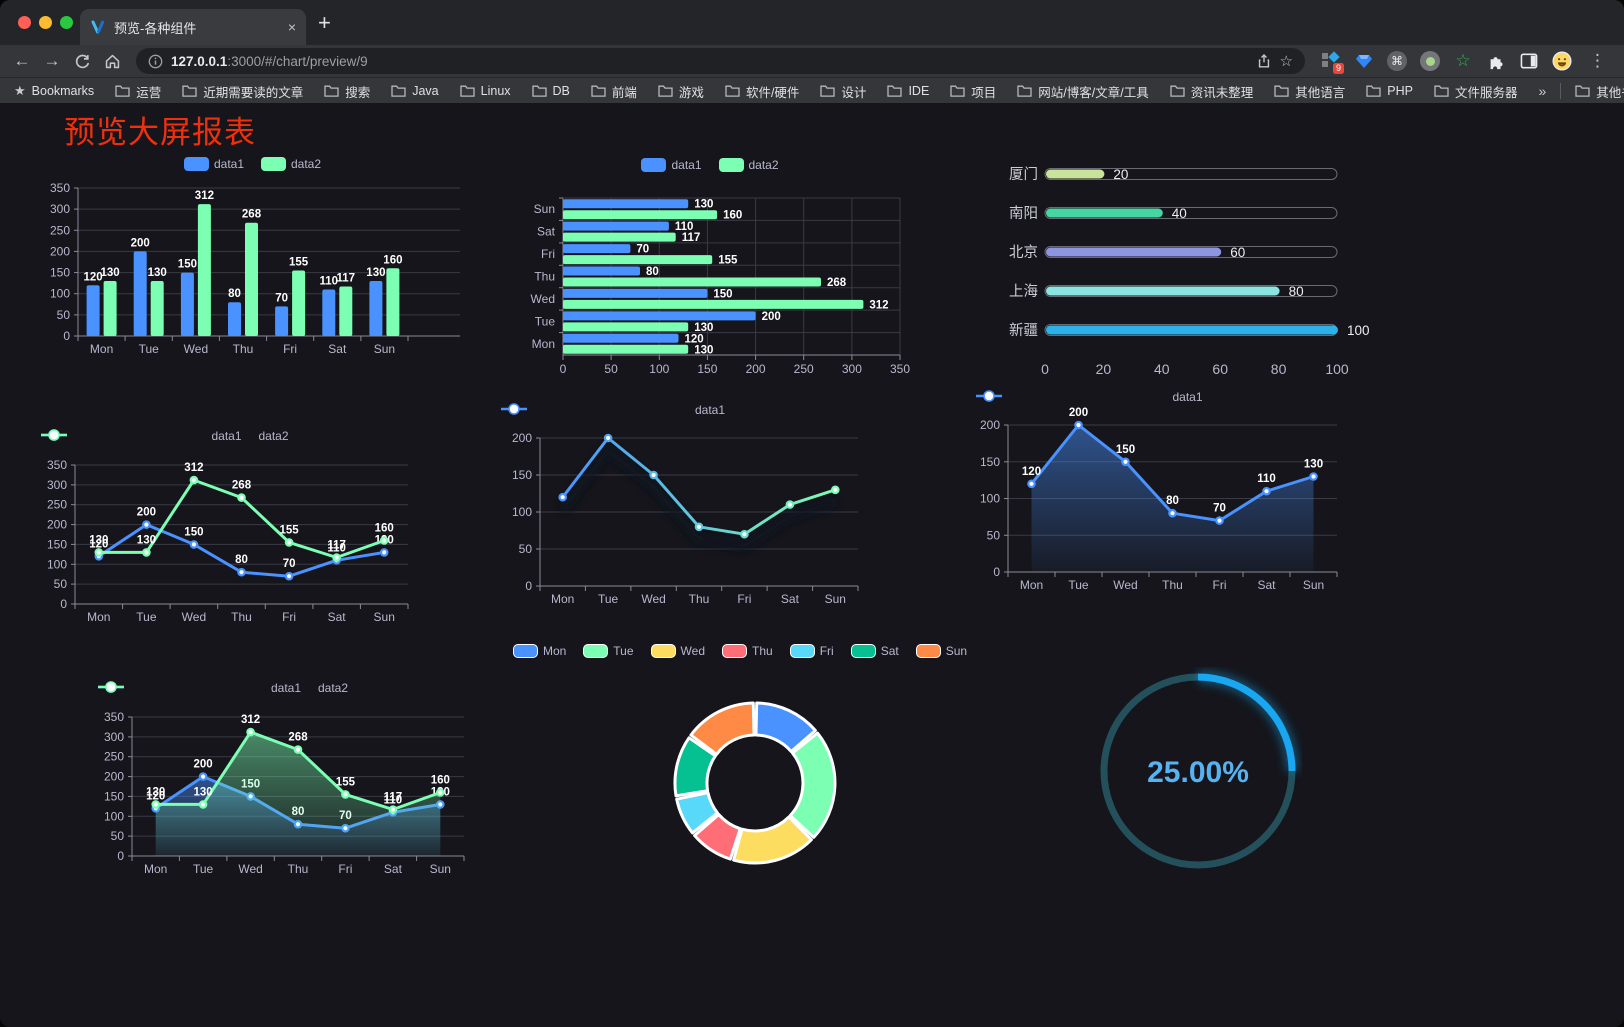  What do you see at coordinates (1192, 270) in the screenshot?
I see `chart-canvas-progress-bars: 厦门 20 南阳 40 北京 60 上海 80 新疆 100 0 20 40 60 80 100` at bounding box center [1192, 270].